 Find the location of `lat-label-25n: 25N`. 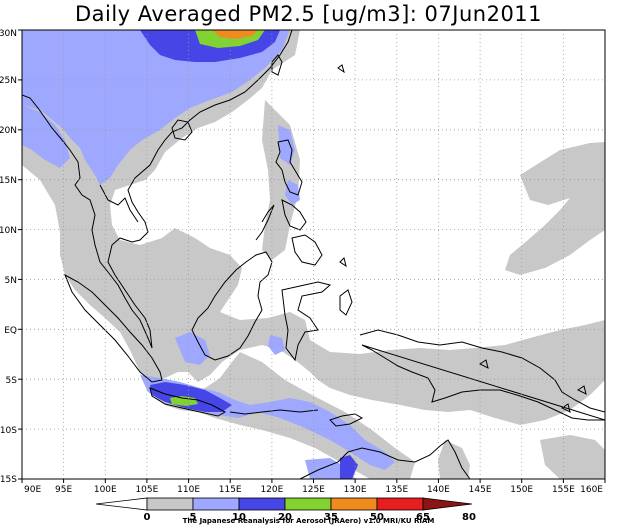

lat-label-25n: 25N is located at coordinates (8, 81).